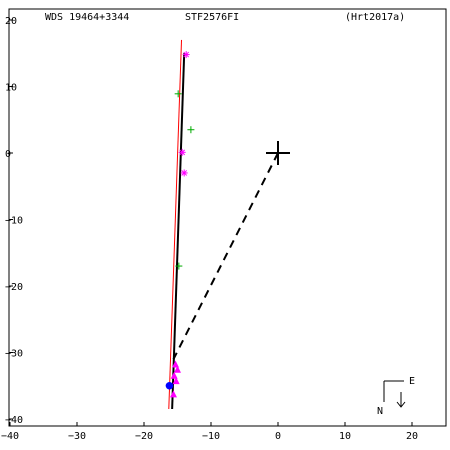  Describe the element at coordinates (87, 17) in the screenshot. I see `header-wds-id: WDS 19464+3344` at that location.